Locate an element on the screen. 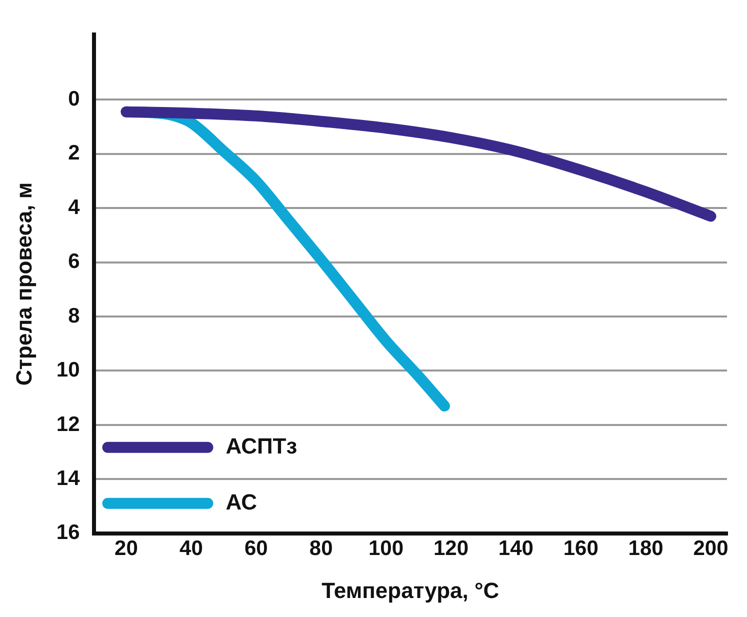 The width and height of the screenshot is (747, 617). x-tick-label: 200 is located at coordinates (710, 548).